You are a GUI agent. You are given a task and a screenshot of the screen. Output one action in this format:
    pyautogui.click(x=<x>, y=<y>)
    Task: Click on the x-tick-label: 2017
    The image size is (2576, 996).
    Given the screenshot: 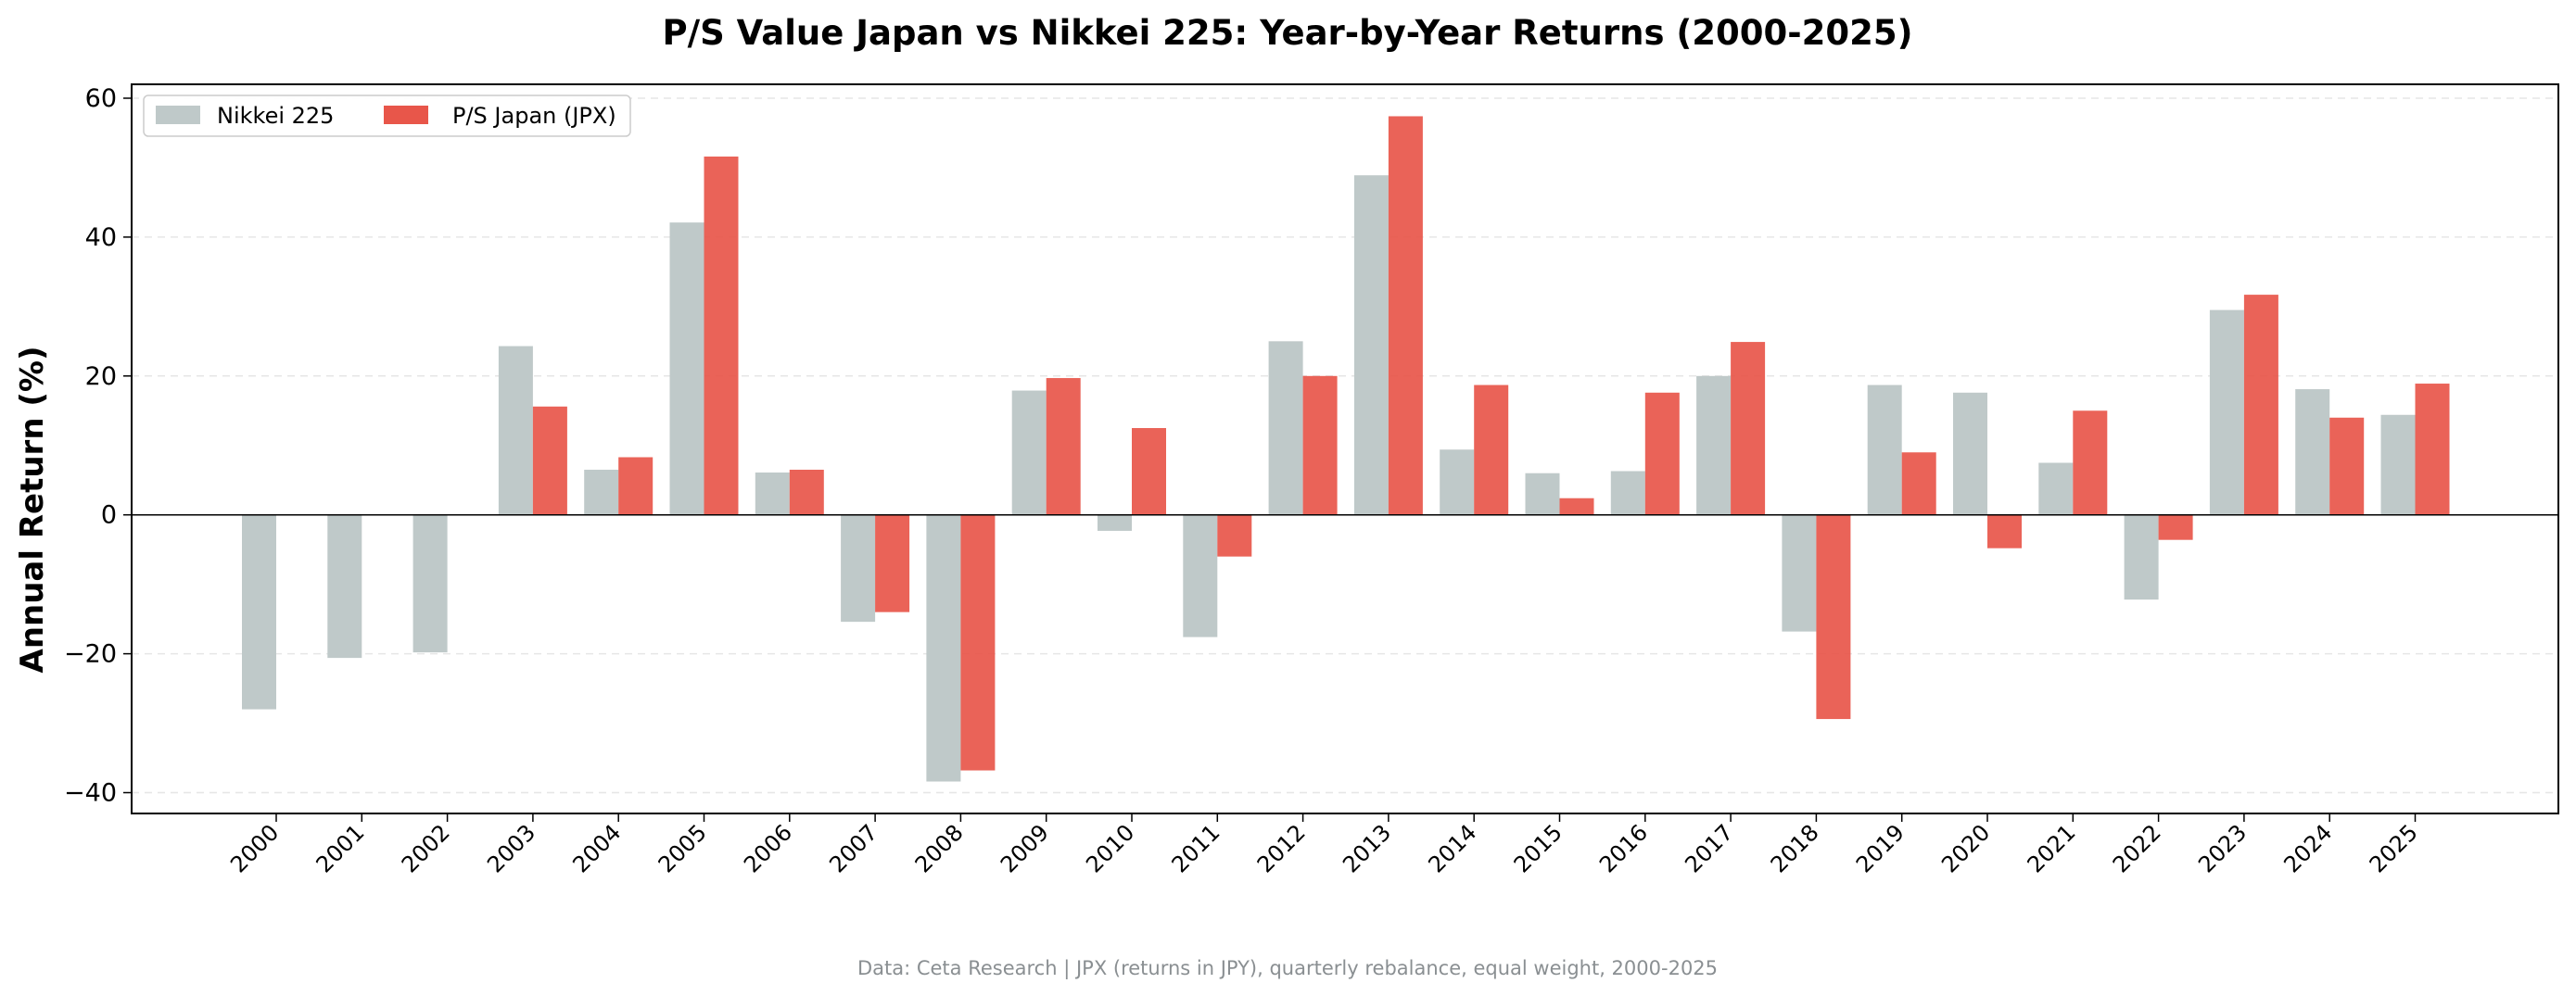 What is the action you would take?
    pyautogui.click(x=1709, y=848)
    